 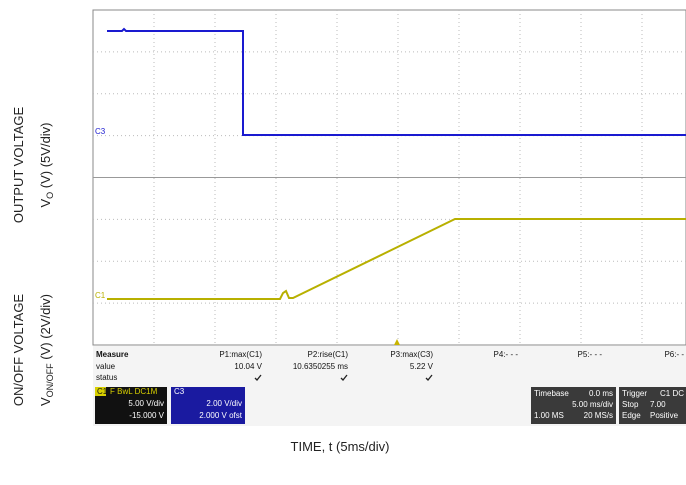 I want to click on unit: (V) (2V/div), so click(x=45, y=328).